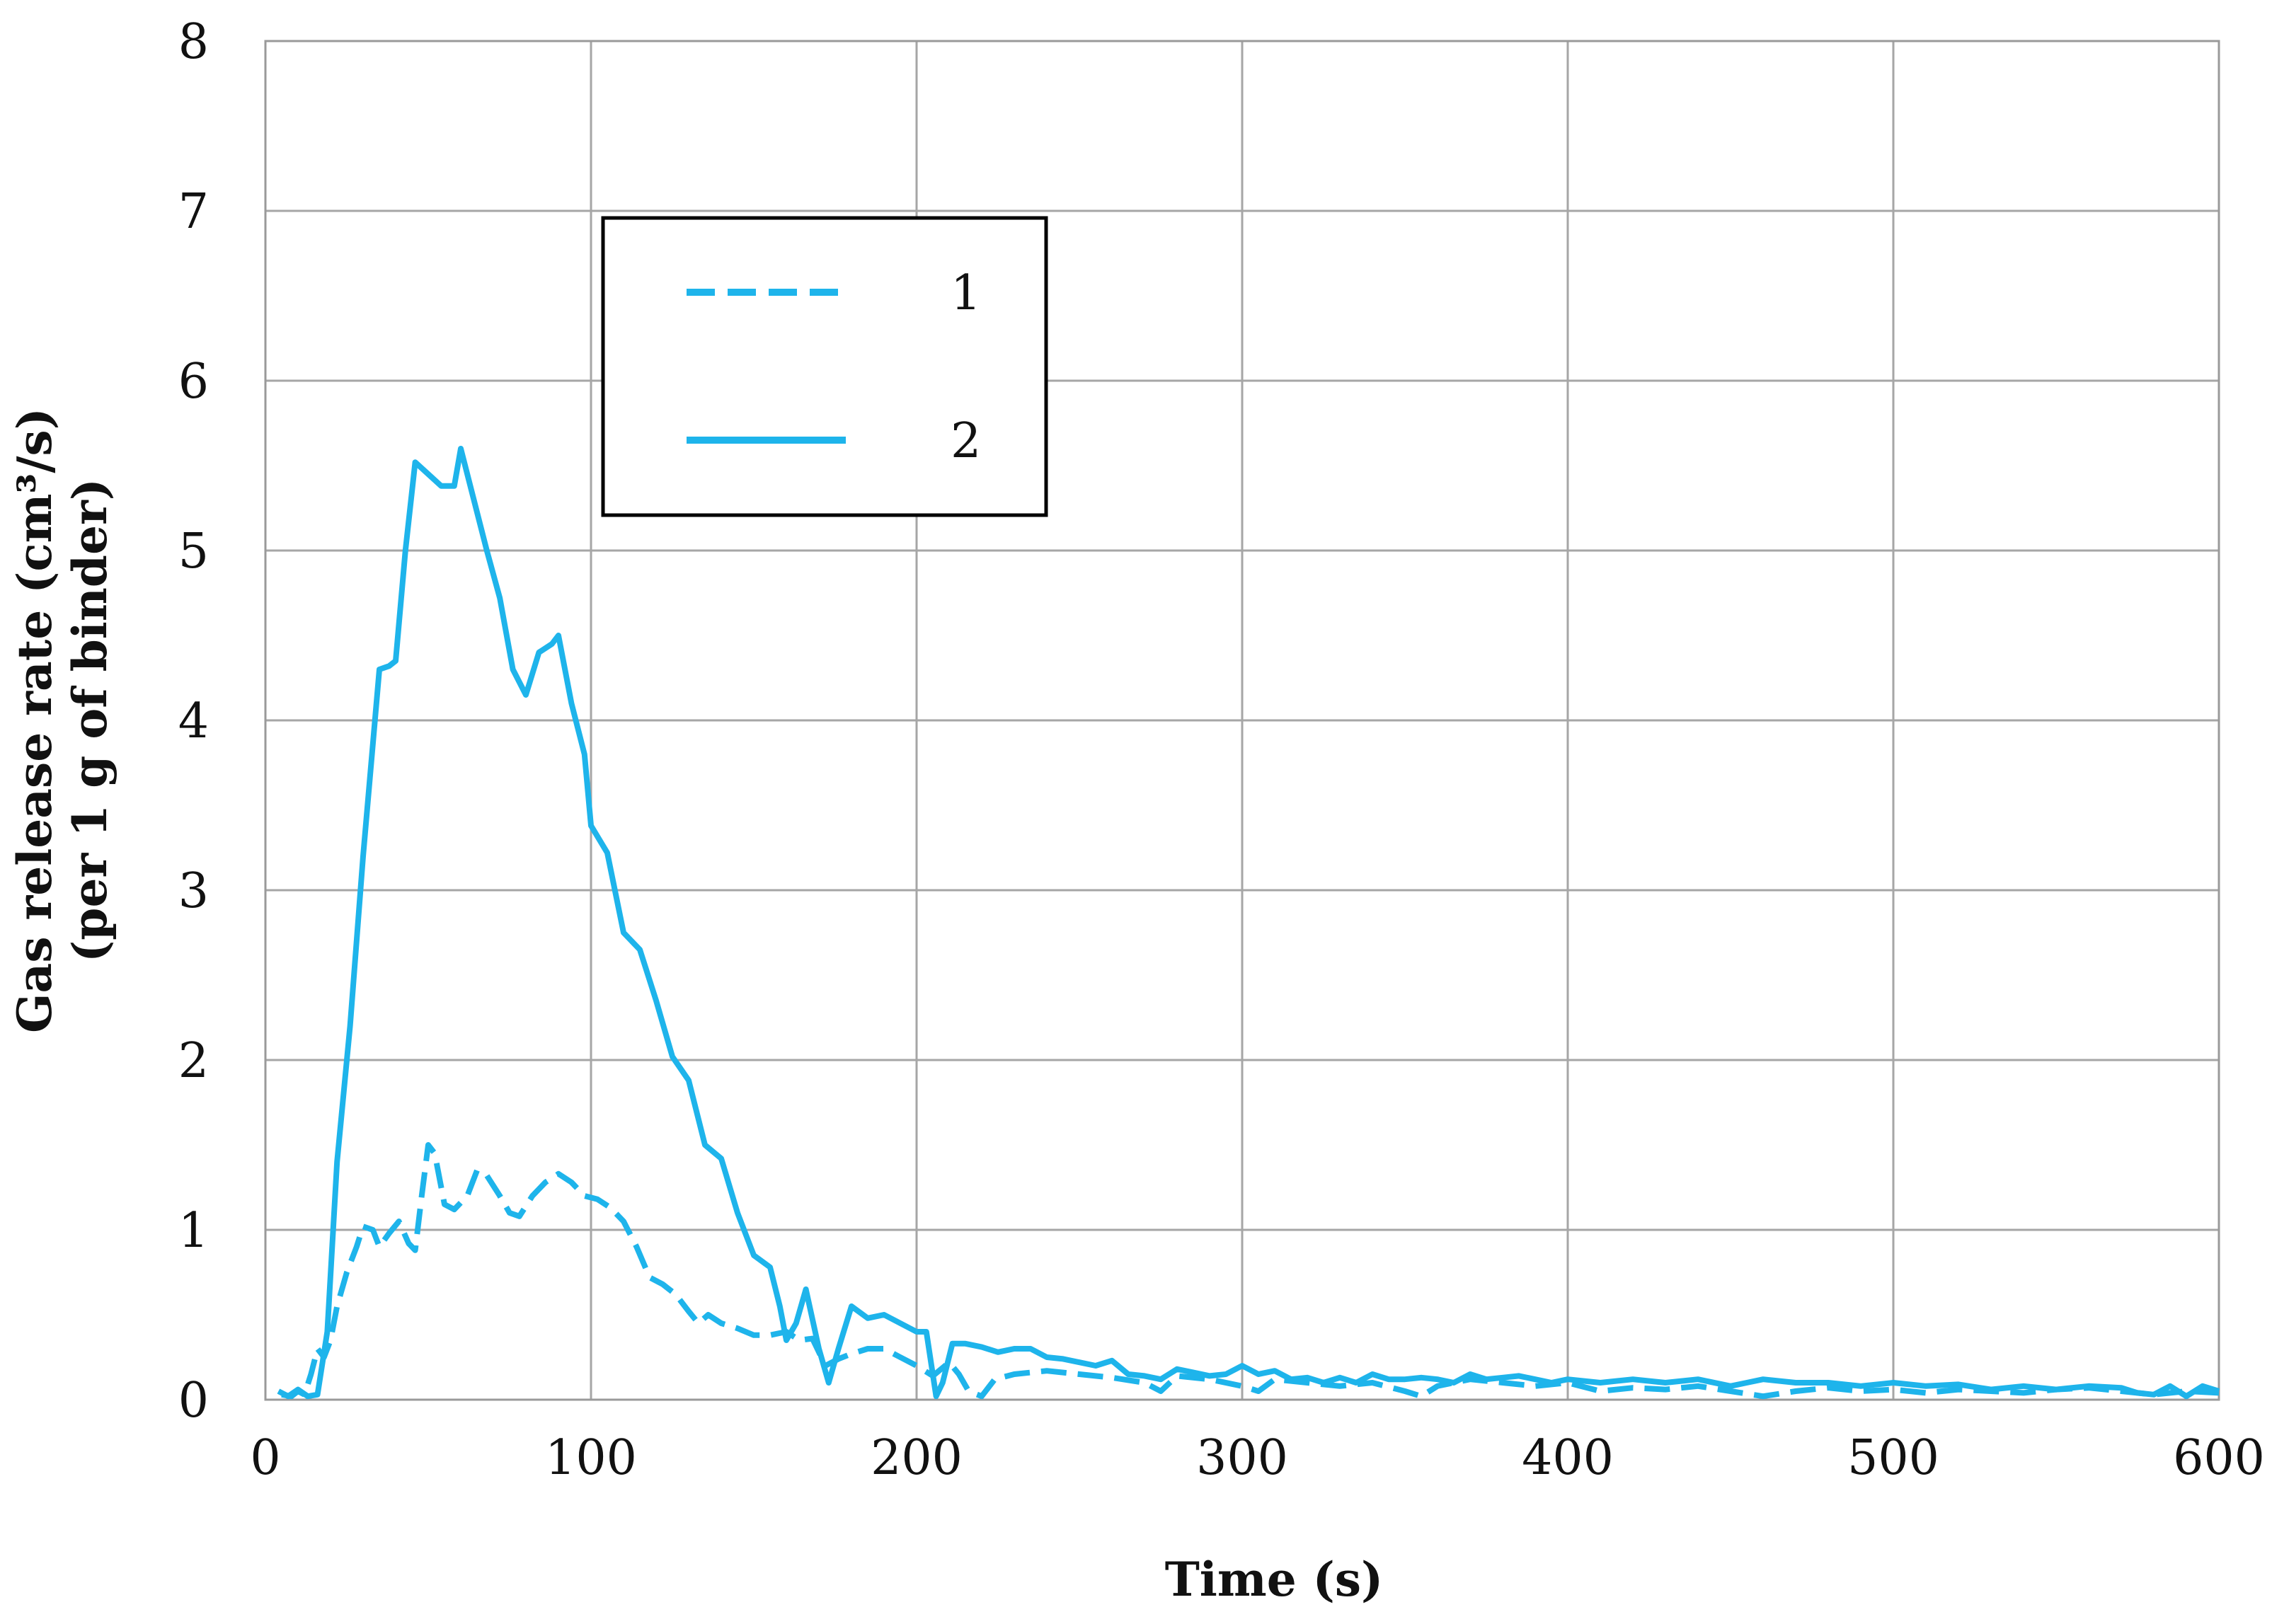 Image resolution: width=2272 pixels, height=1624 pixels. I want to click on y-tick-label: 2, so click(193, 1061).